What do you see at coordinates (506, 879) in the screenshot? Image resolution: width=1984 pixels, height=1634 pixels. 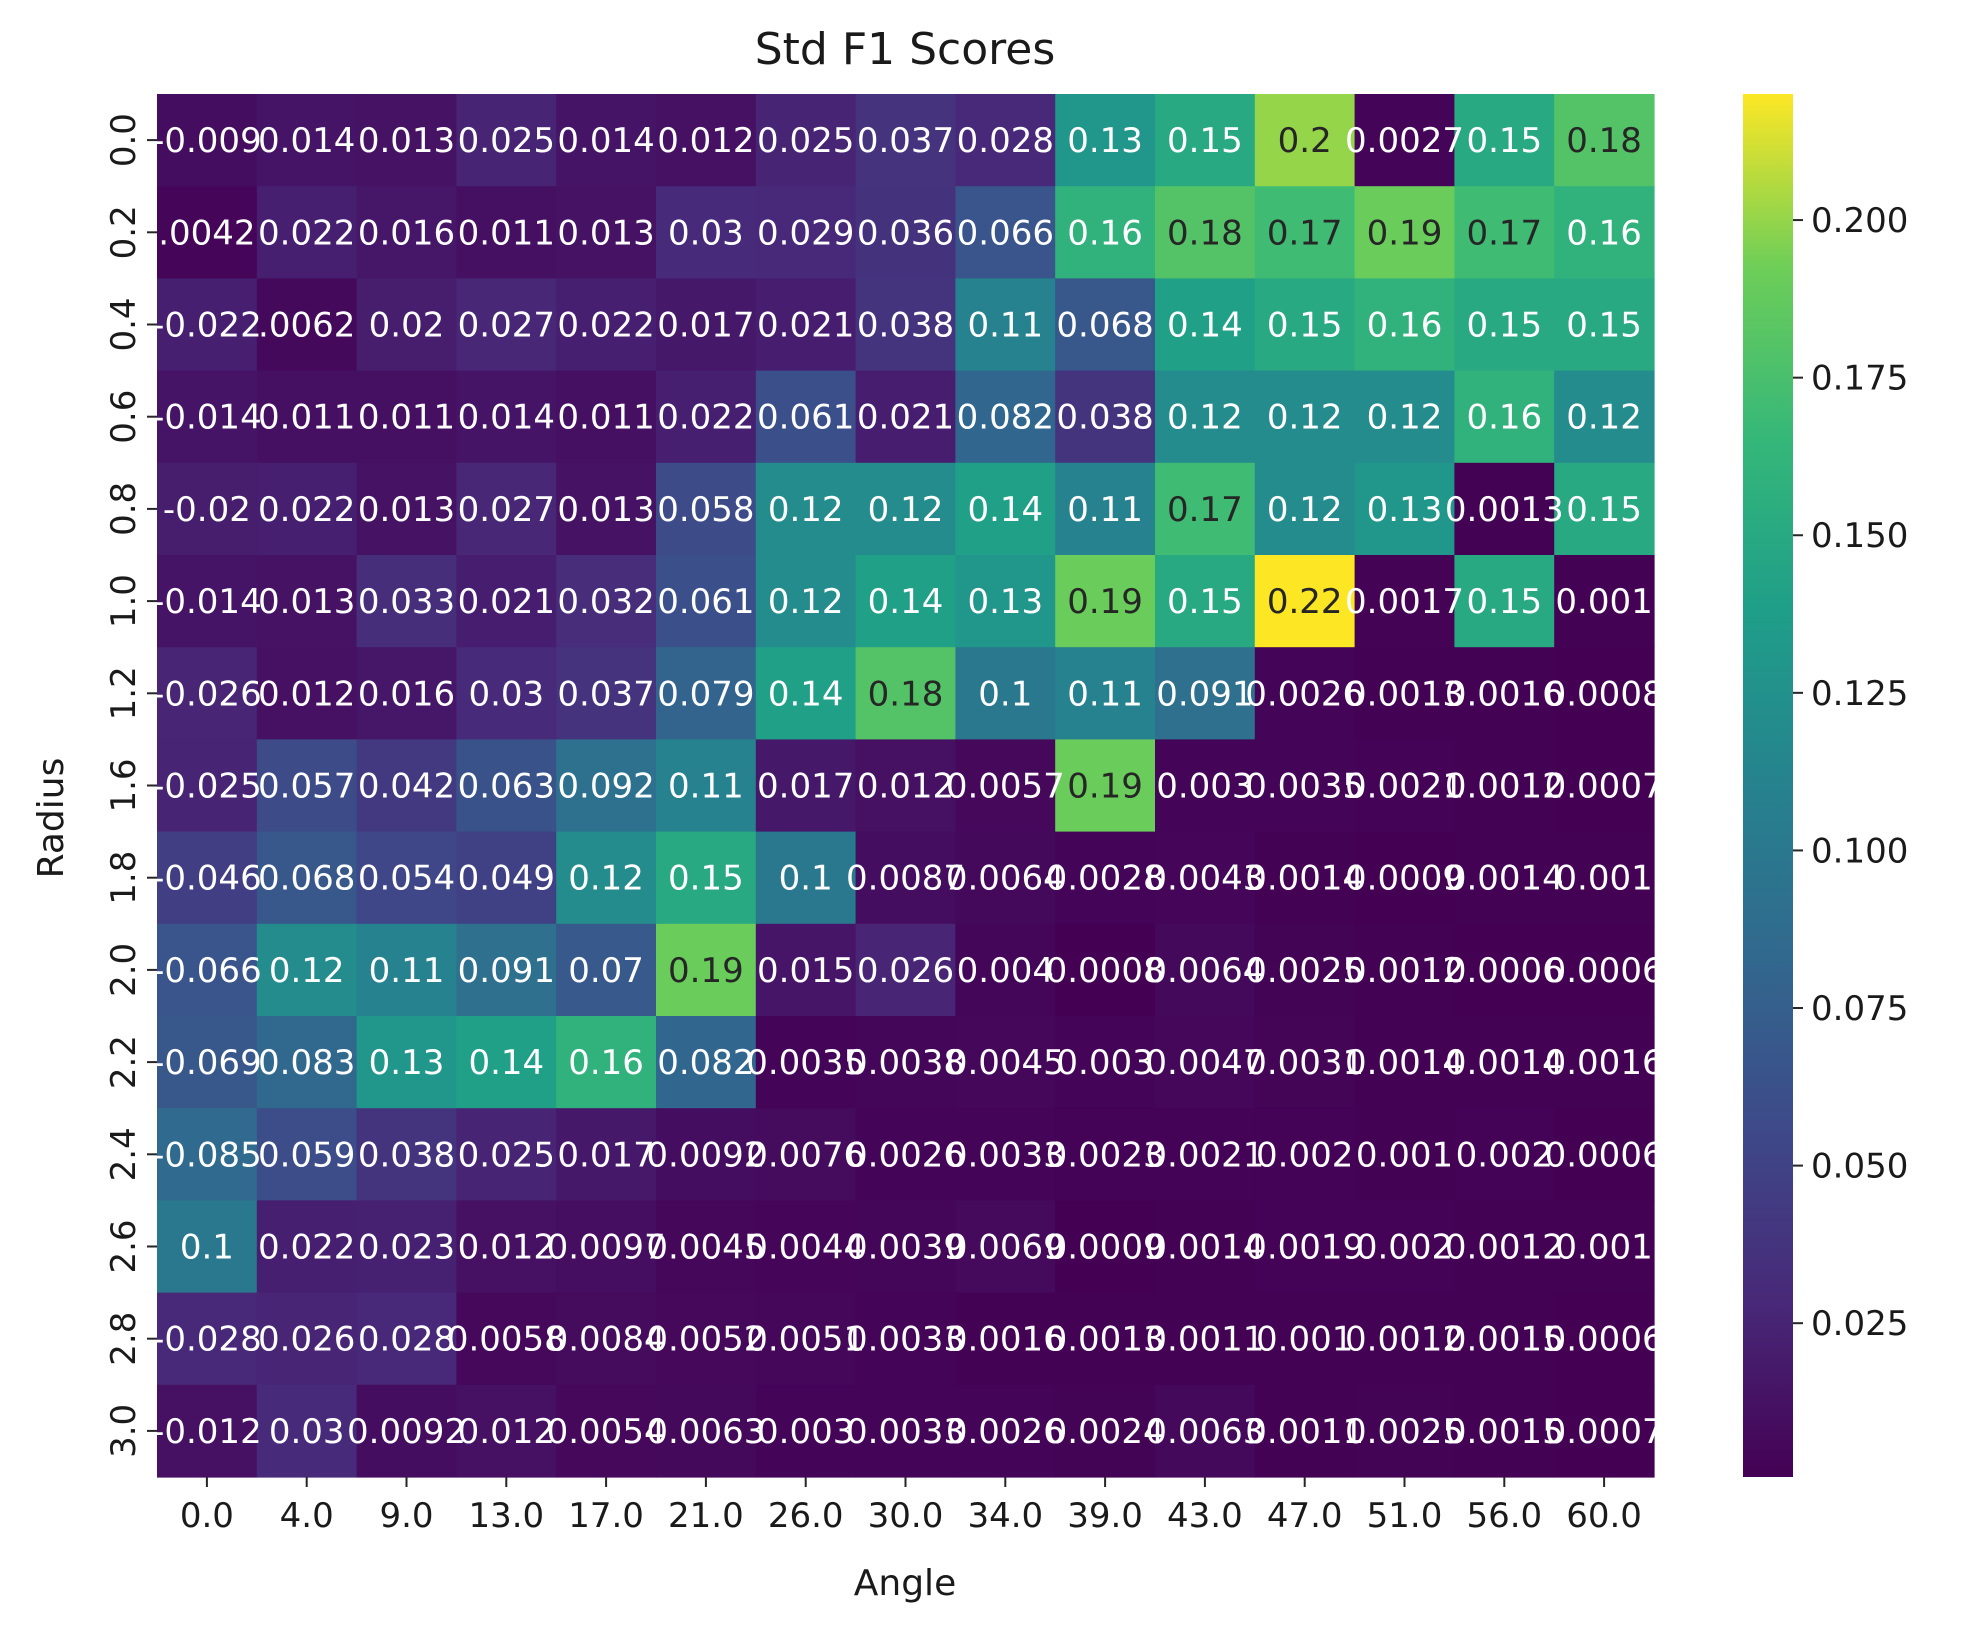 I see `cell-value-label: 0.049` at bounding box center [506, 879].